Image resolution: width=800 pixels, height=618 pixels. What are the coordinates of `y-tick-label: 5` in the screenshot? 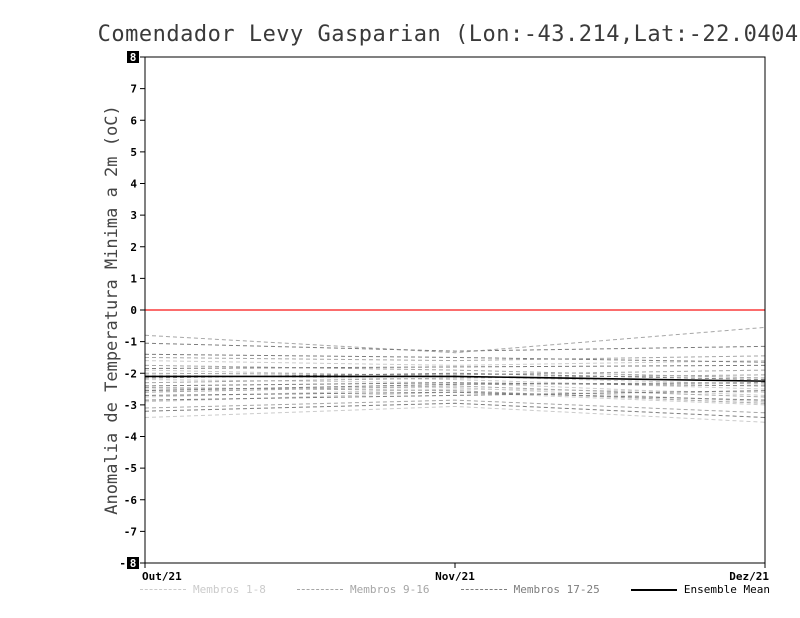 It's located at (133, 152).